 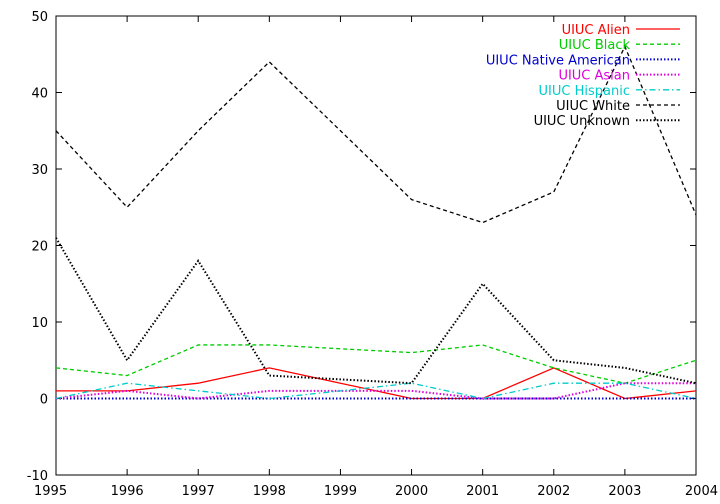 What do you see at coordinates (39, 323) in the screenshot?
I see `y-tick-label: 10` at bounding box center [39, 323].